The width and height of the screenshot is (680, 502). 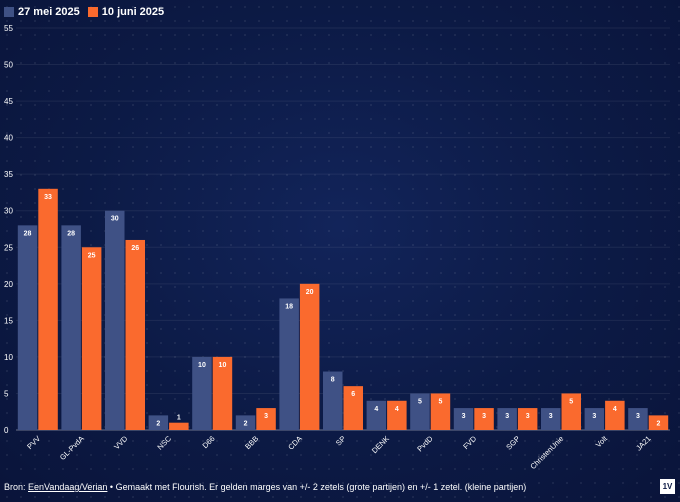 What do you see at coordinates (72, 448) in the screenshot?
I see `x-tick-label-GL-PvdA: GL-PvdA` at bounding box center [72, 448].